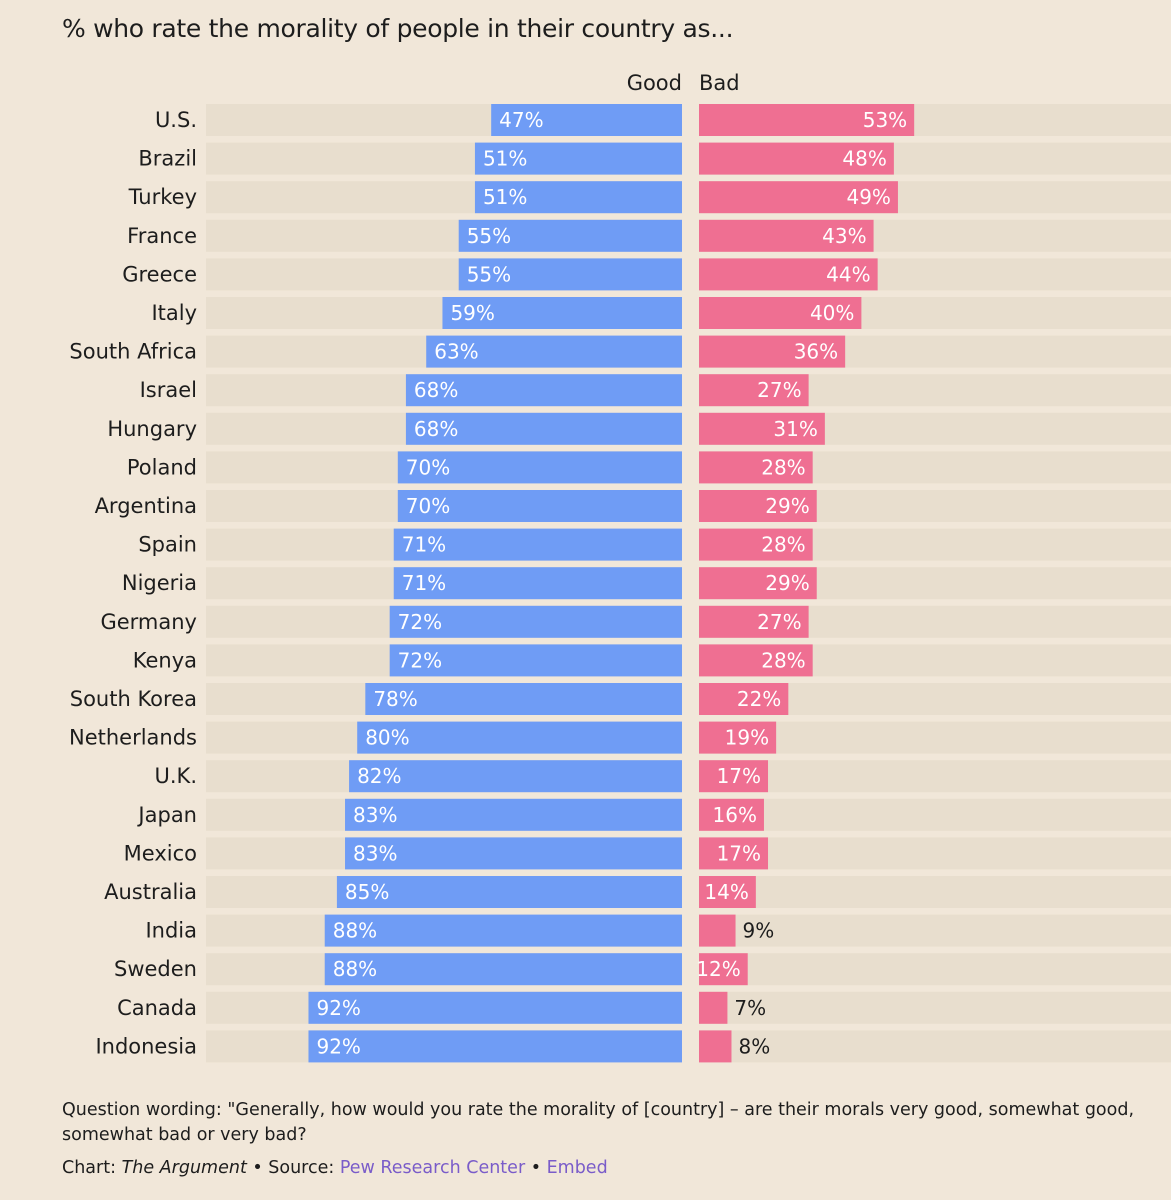  What do you see at coordinates (864, 159) in the screenshot?
I see `bad-value-label: 48%` at bounding box center [864, 159].